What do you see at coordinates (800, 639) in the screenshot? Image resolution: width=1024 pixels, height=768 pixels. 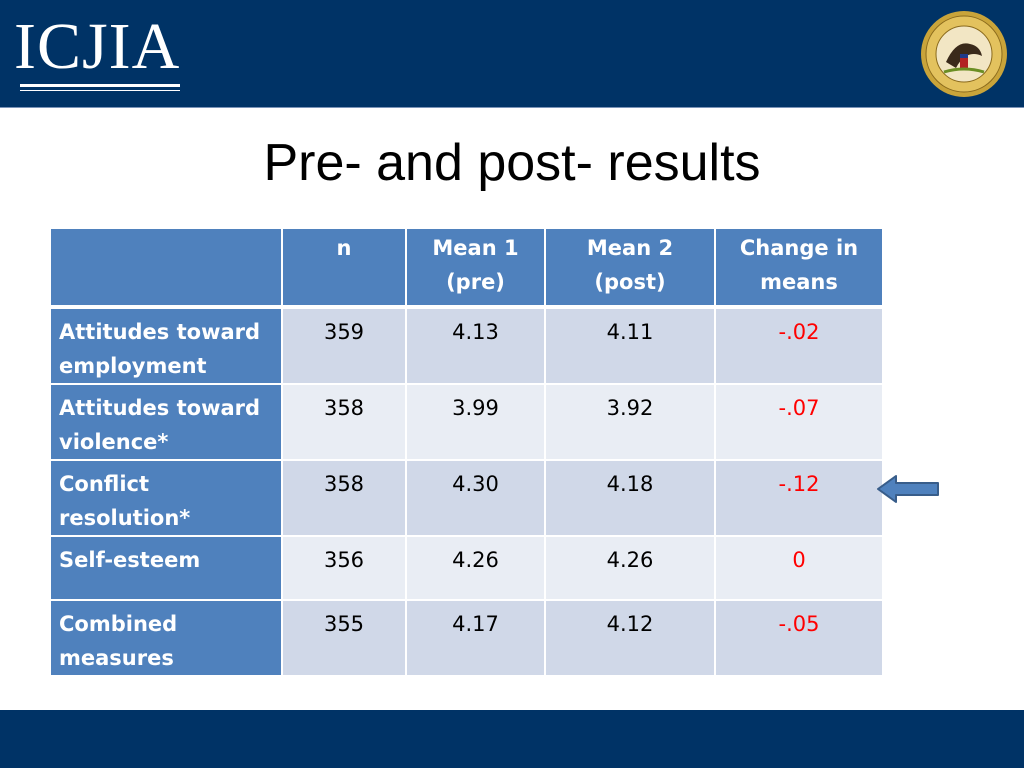 I see `cell-change: -.05` at bounding box center [800, 639].